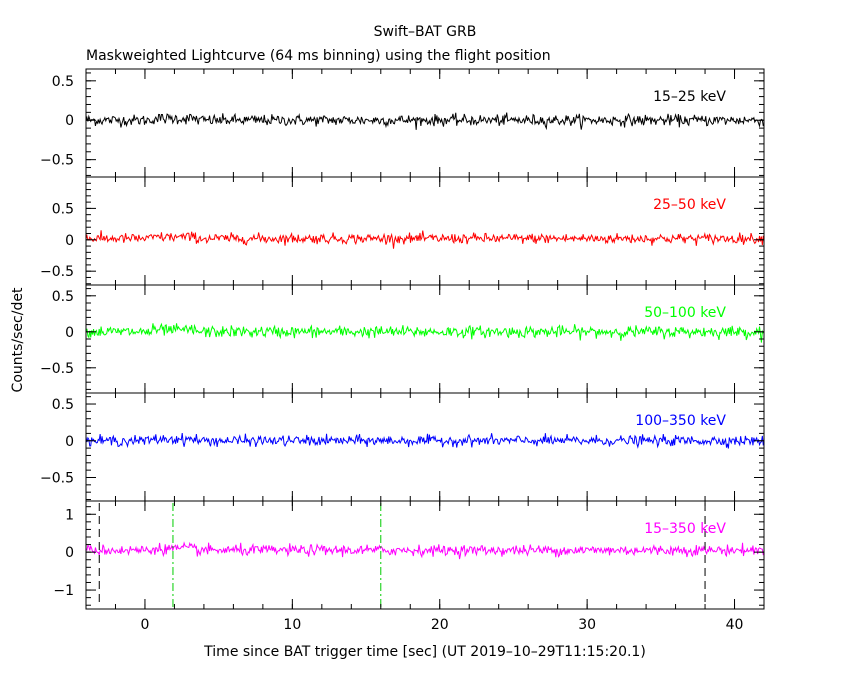  What do you see at coordinates (425, 32) in the screenshot?
I see `chart-title: Swift–BAT GRB` at bounding box center [425, 32].